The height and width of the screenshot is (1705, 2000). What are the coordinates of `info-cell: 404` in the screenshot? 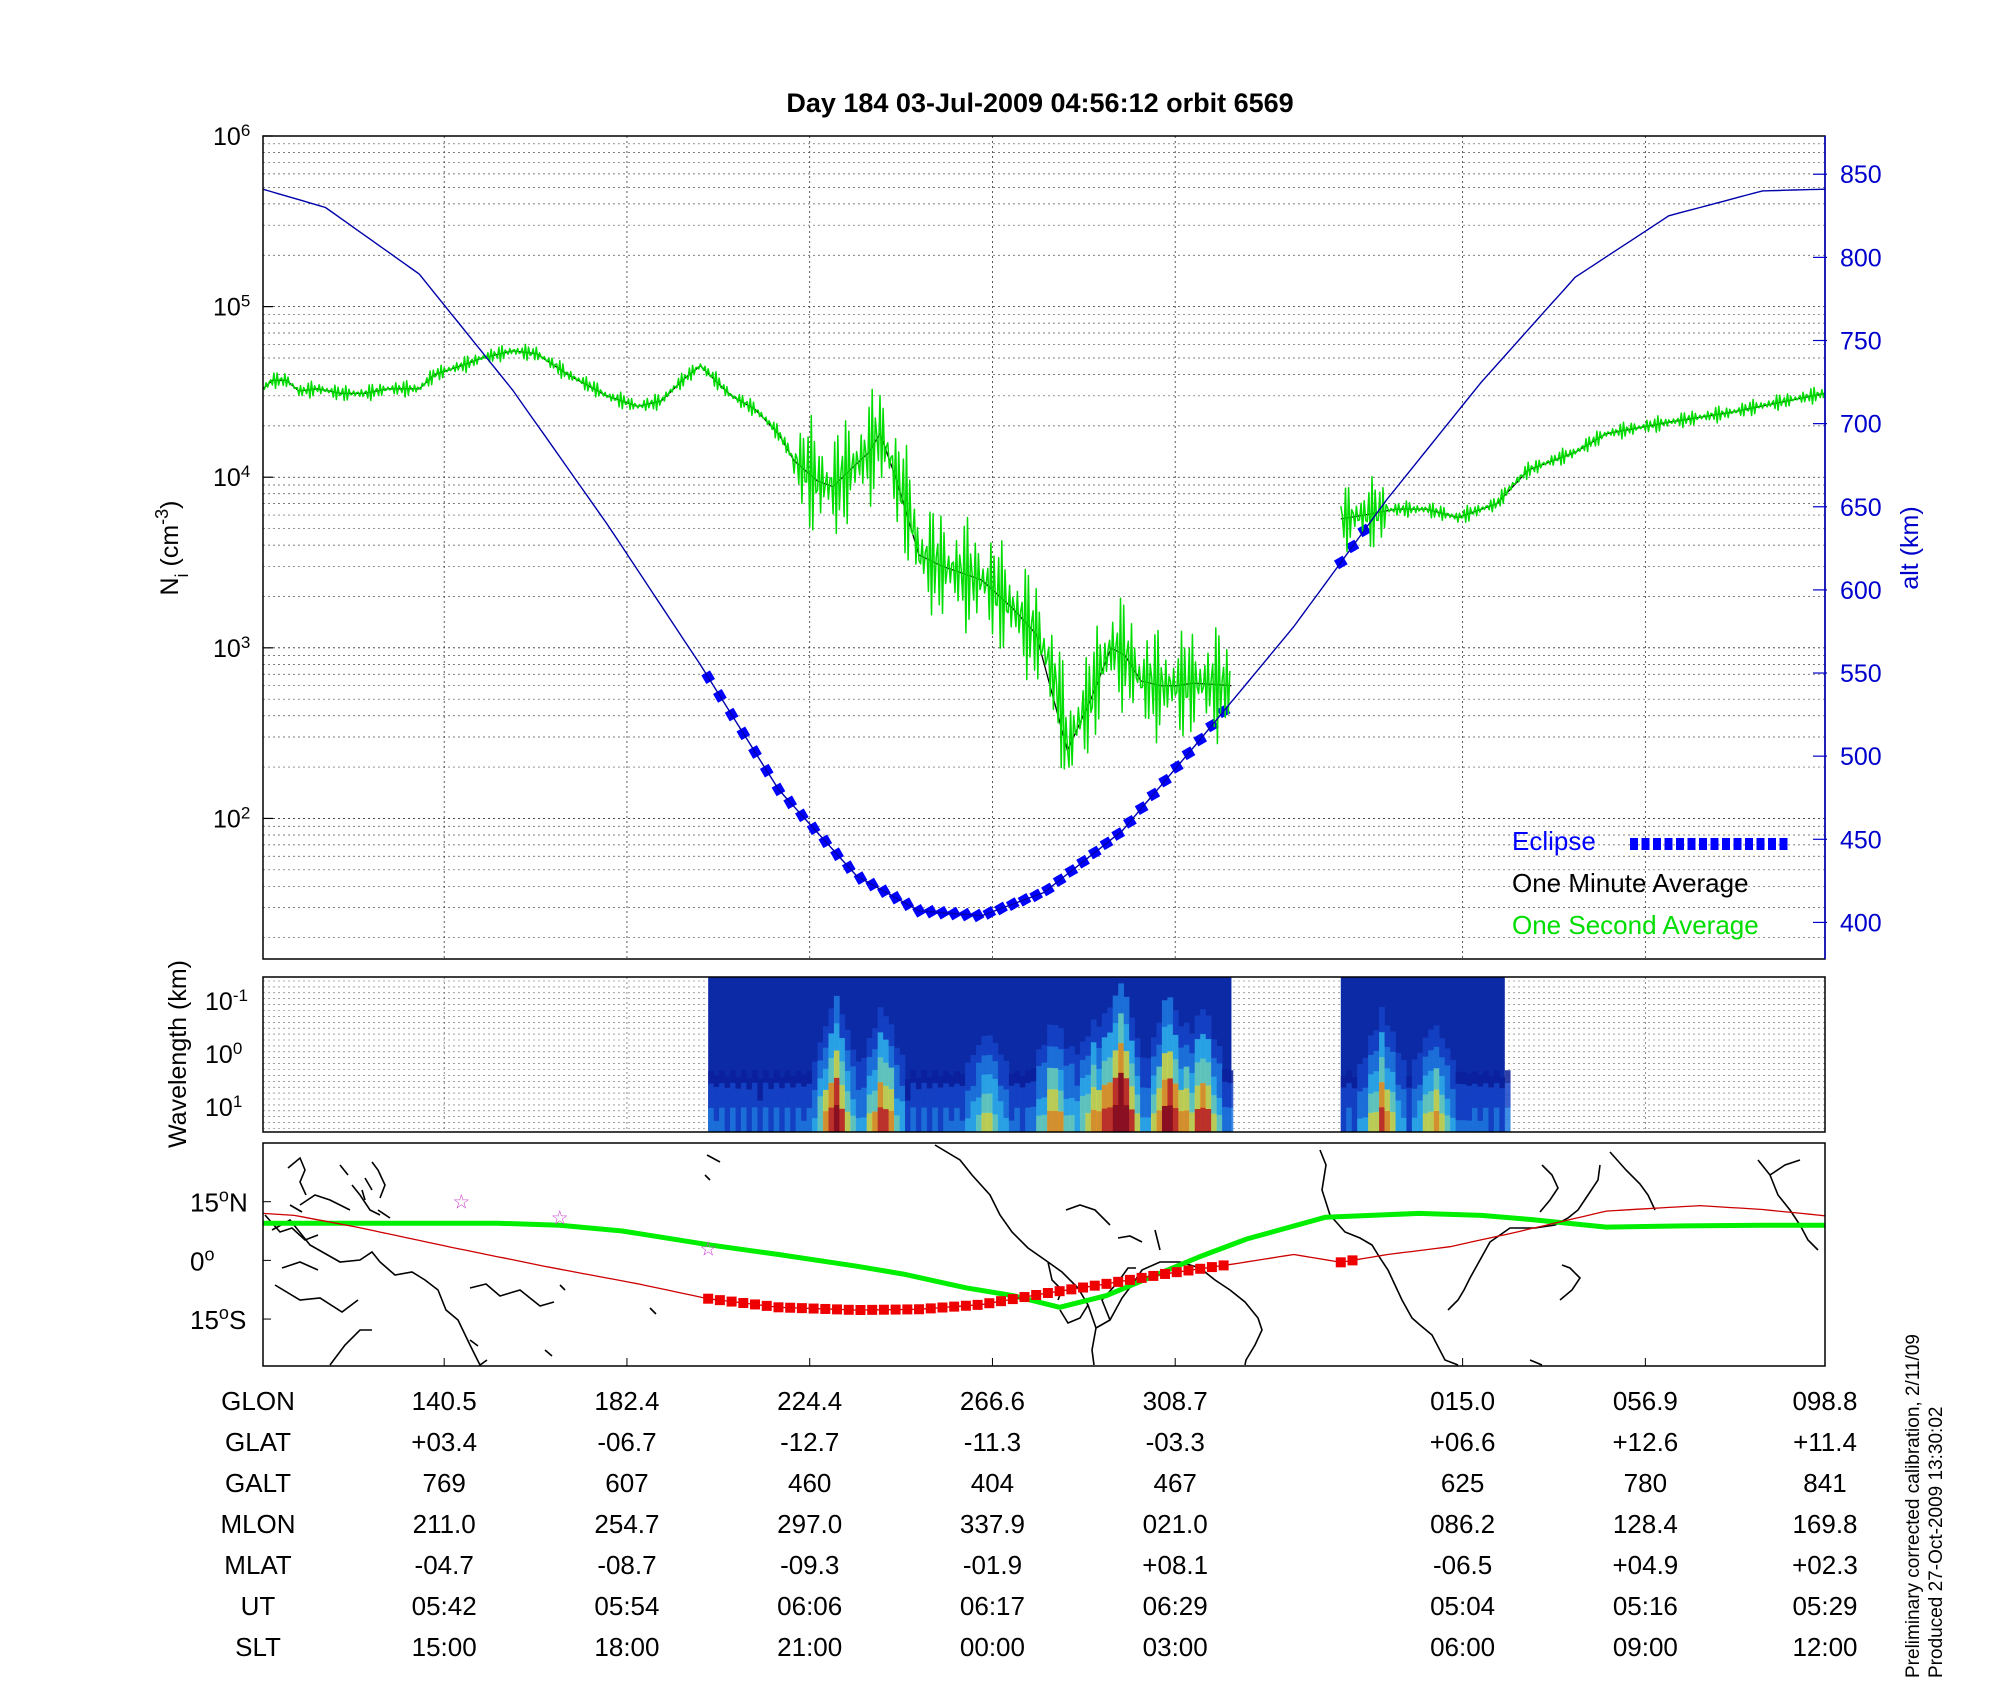 It's located at (992, 1483).